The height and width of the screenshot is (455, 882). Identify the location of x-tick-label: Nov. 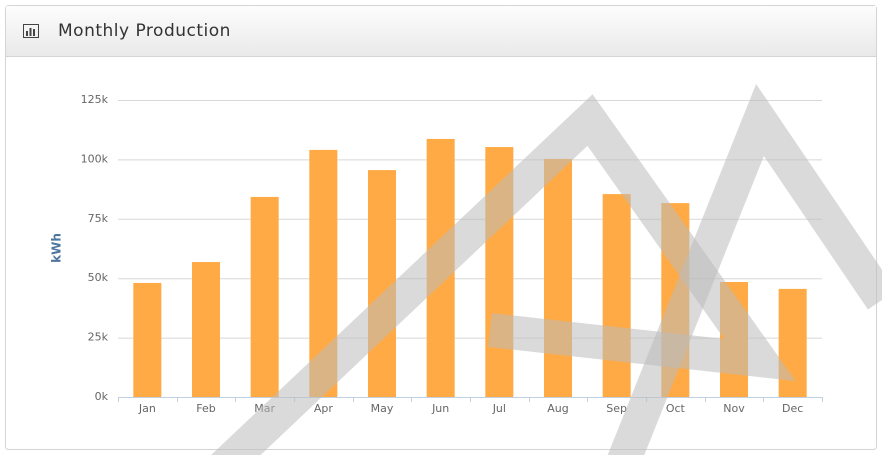
(734, 408).